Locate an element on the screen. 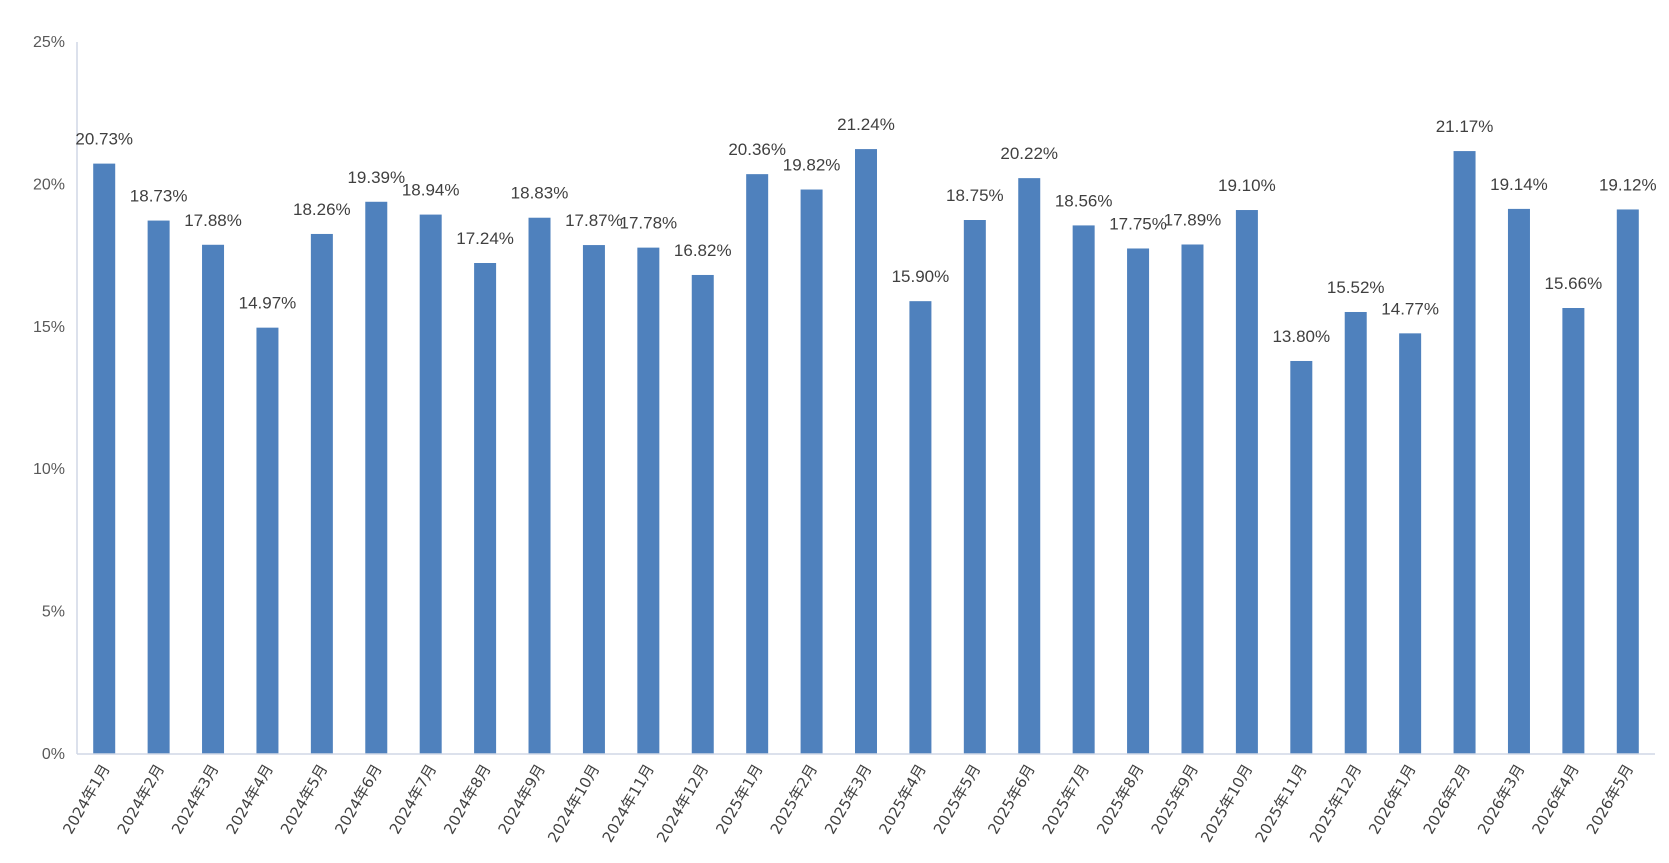 The image size is (1669, 863). x-tick-label: 2025年4月 is located at coordinates (902, 799).